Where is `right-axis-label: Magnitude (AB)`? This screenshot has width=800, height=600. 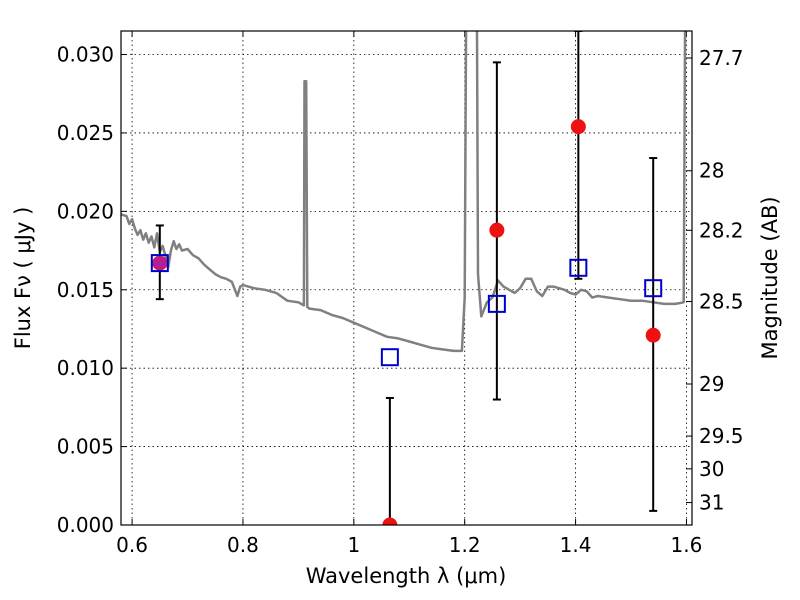
right-axis-label: Magnitude (AB) is located at coordinates (770, 277).